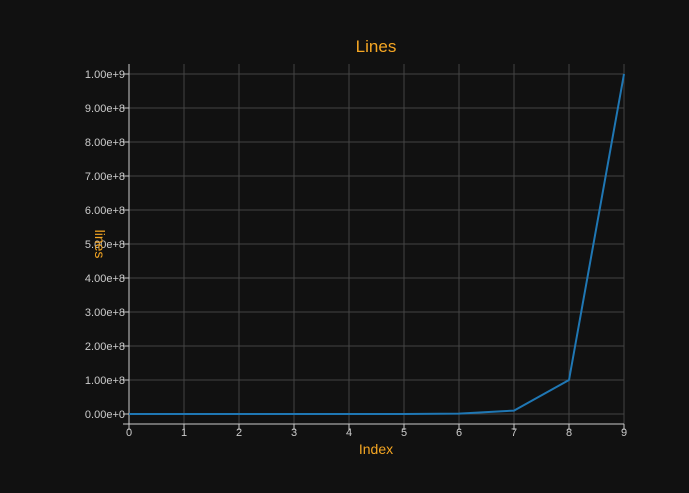 The image size is (689, 493). Describe the element at coordinates (459, 433) in the screenshot. I see `x-tick-label: 6` at that location.